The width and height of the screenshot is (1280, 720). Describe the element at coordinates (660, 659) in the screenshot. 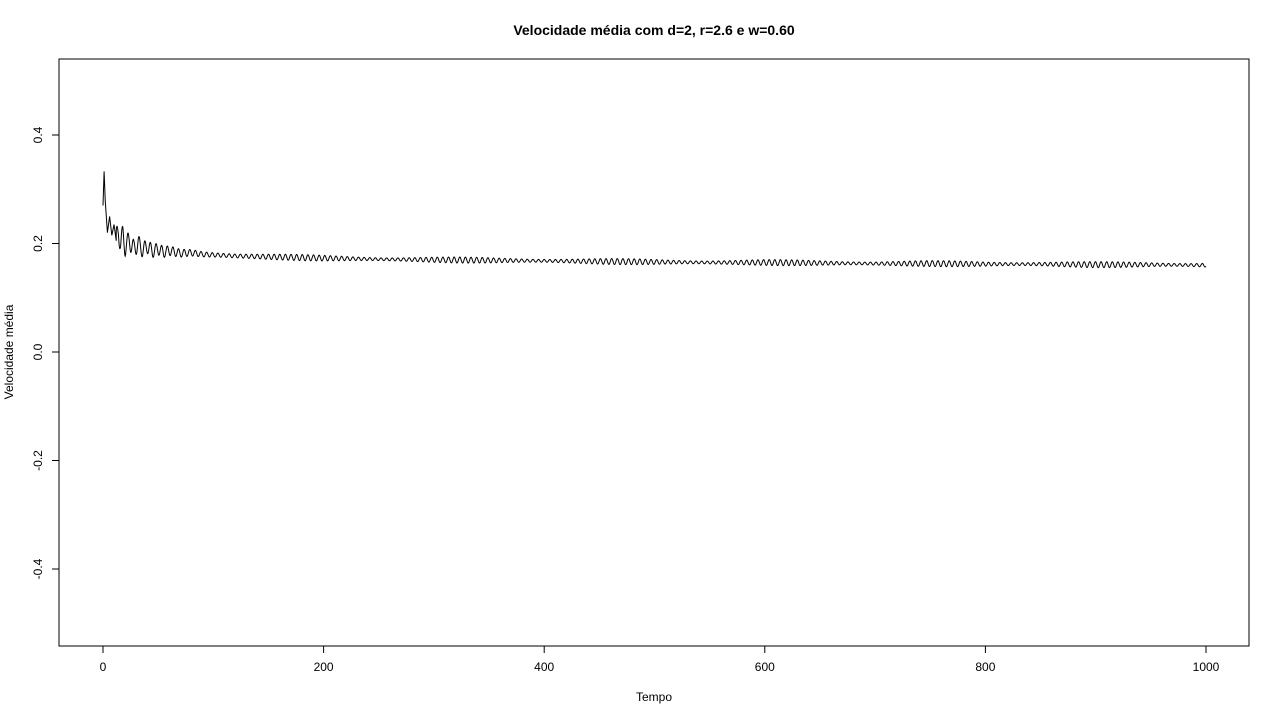

I see `x-axis: 0 200 400 600 800 1000` at that location.